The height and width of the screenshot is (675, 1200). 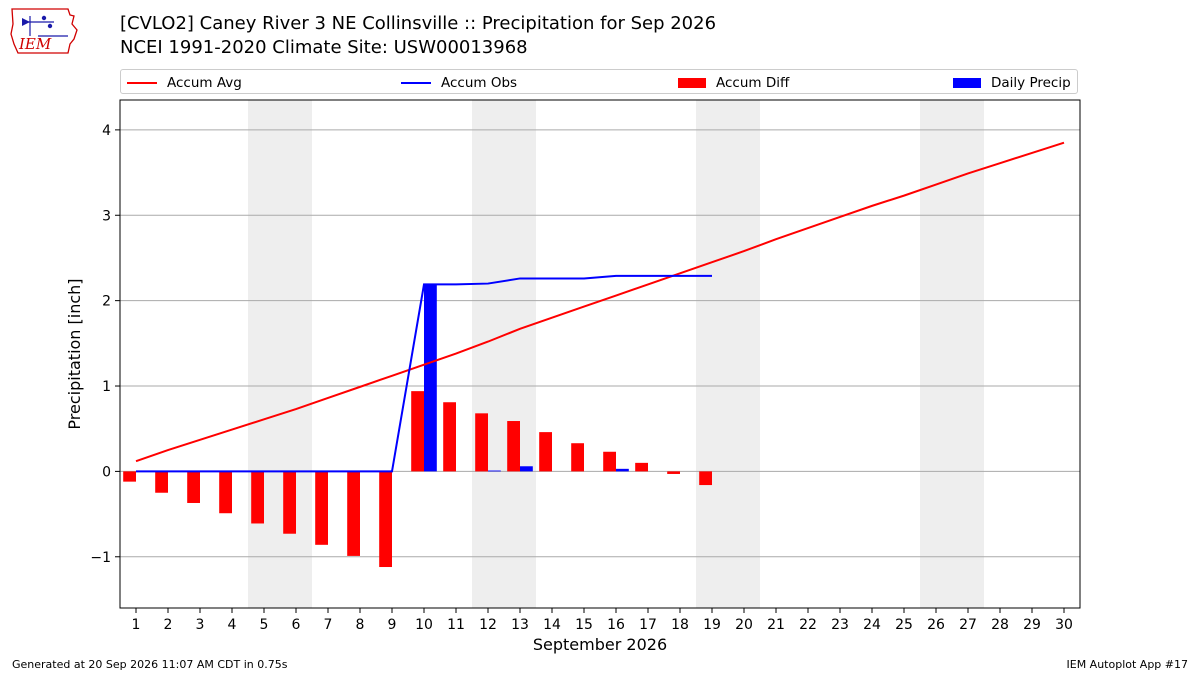 What do you see at coordinates (744, 625) in the screenshot?
I see `x-tick-label: 20` at bounding box center [744, 625].